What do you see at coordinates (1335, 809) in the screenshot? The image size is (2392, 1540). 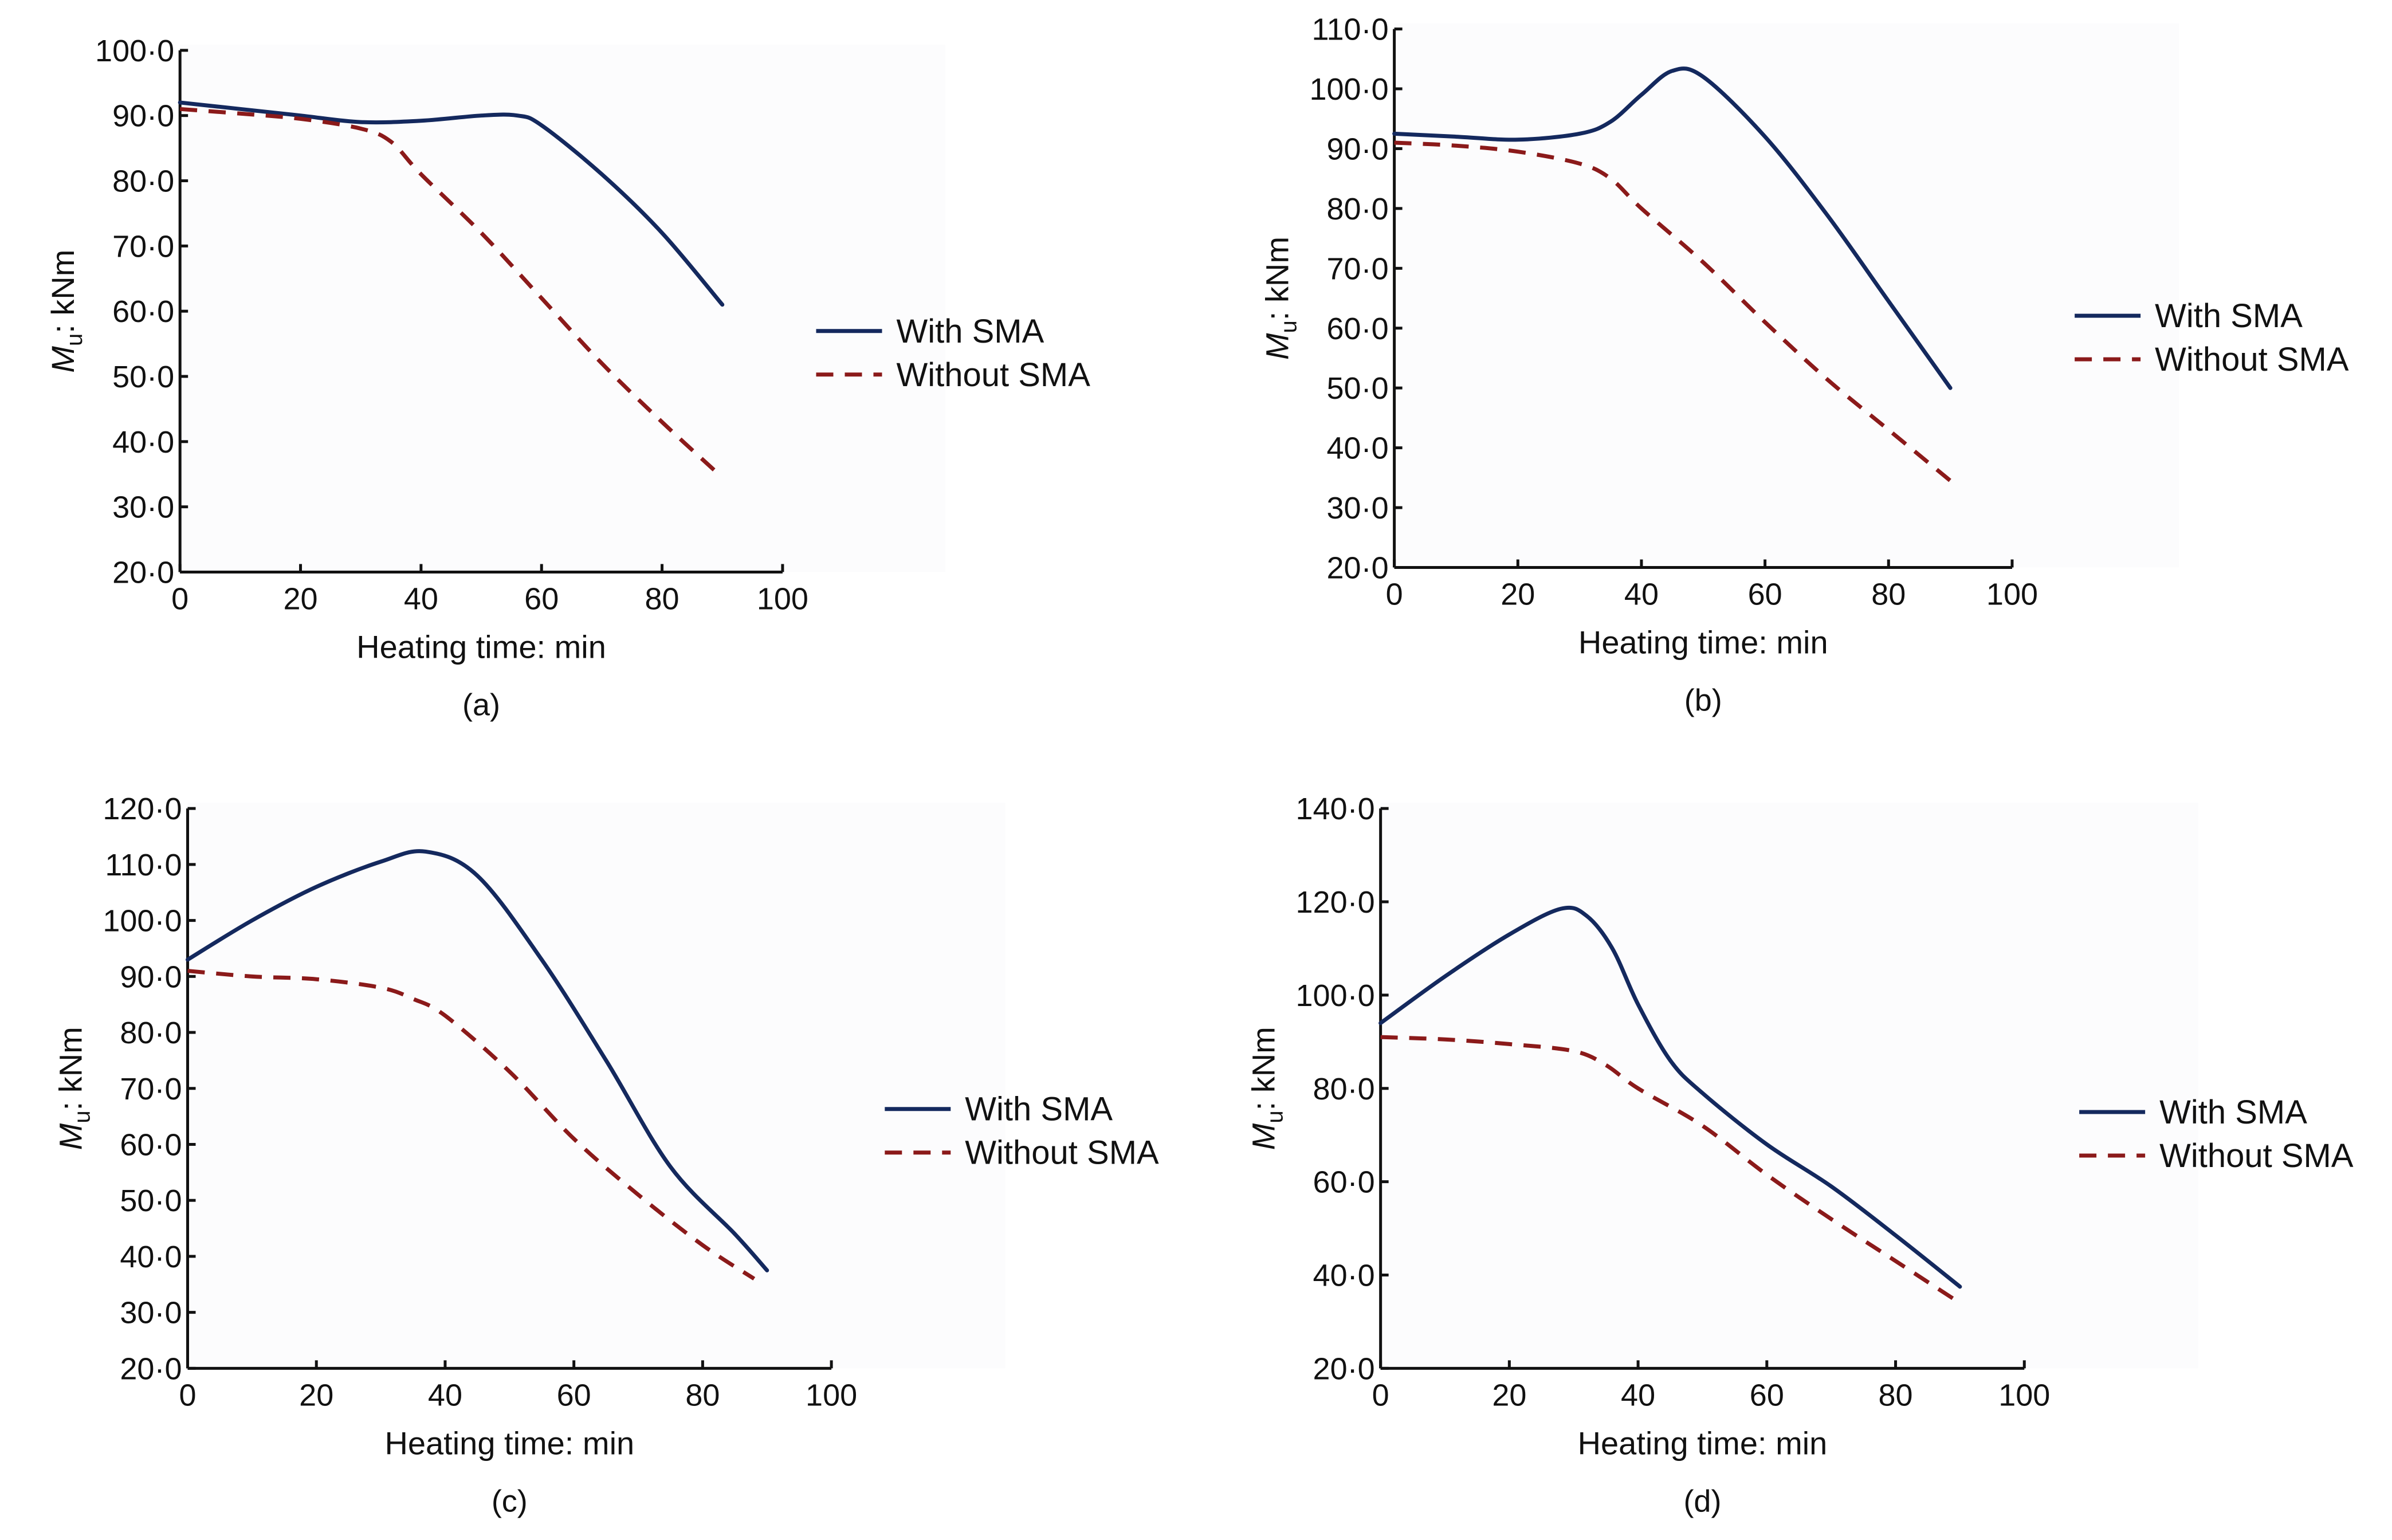 I see `y-tick-label: 140·0` at bounding box center [1335, 809].